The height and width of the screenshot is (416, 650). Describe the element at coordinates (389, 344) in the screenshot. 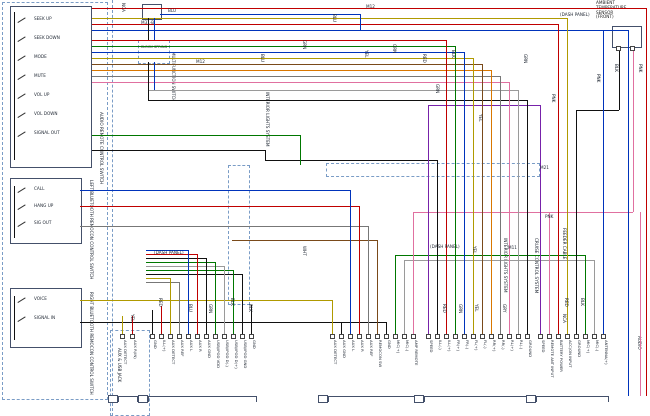

I see `pin-label: GND` at that location.